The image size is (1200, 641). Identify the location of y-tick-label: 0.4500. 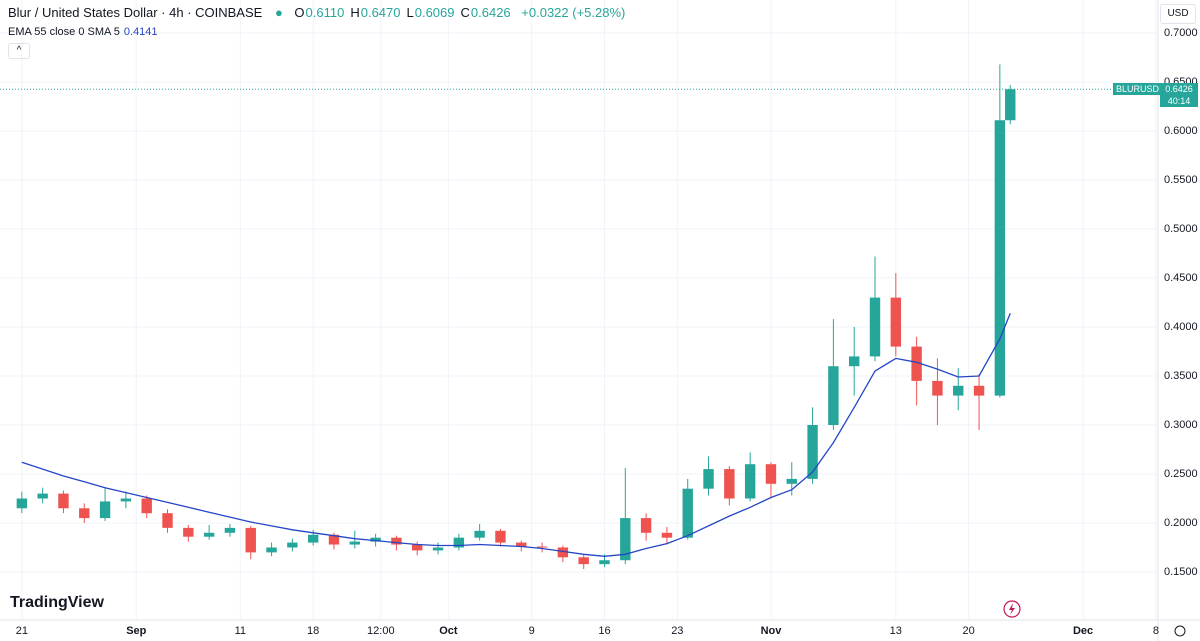
(1181, 278).